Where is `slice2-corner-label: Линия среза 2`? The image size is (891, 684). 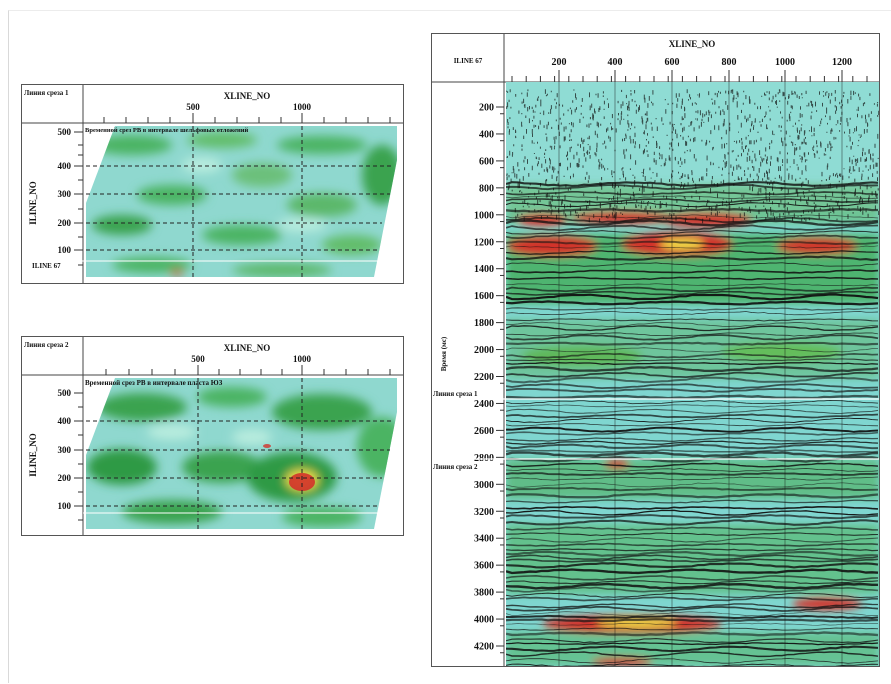 slice2-corner-label: Линия среза 2 is located at coordinates (46, 345).